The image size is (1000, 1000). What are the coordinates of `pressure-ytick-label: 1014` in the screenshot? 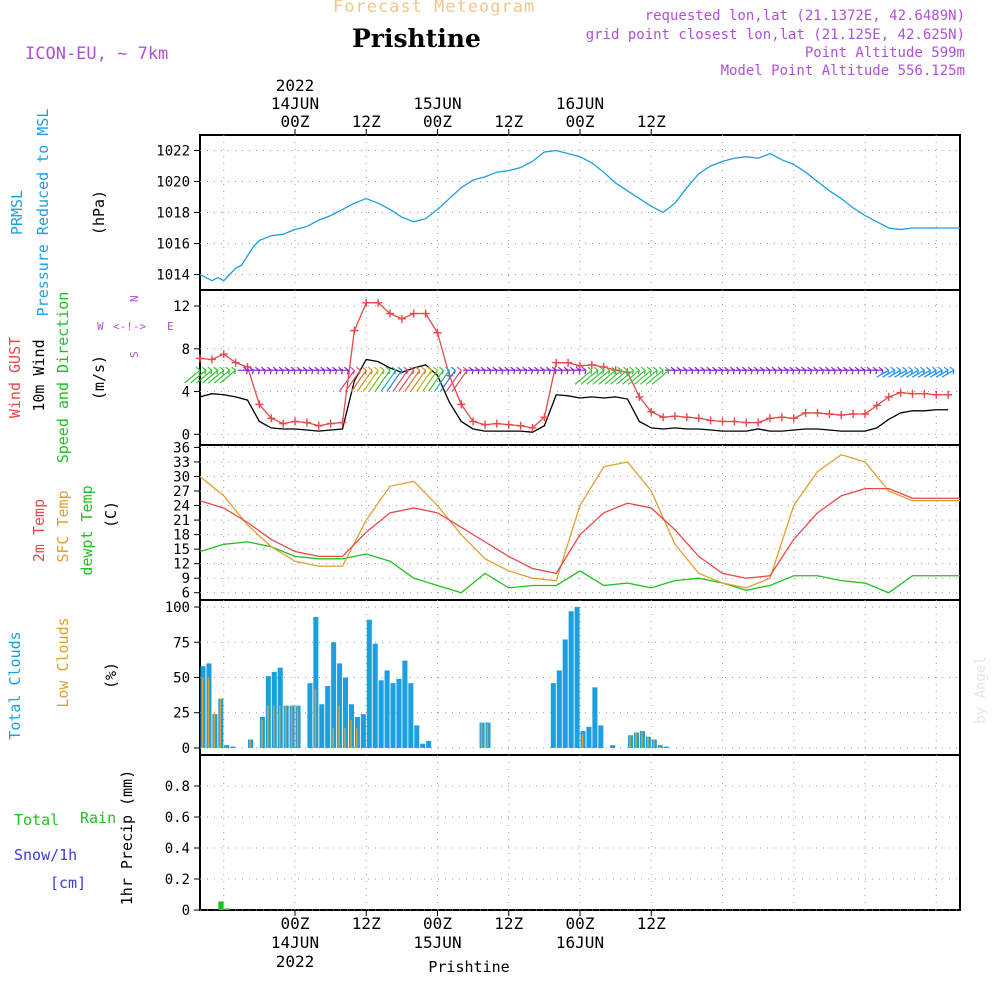 It's located at (173, 276).